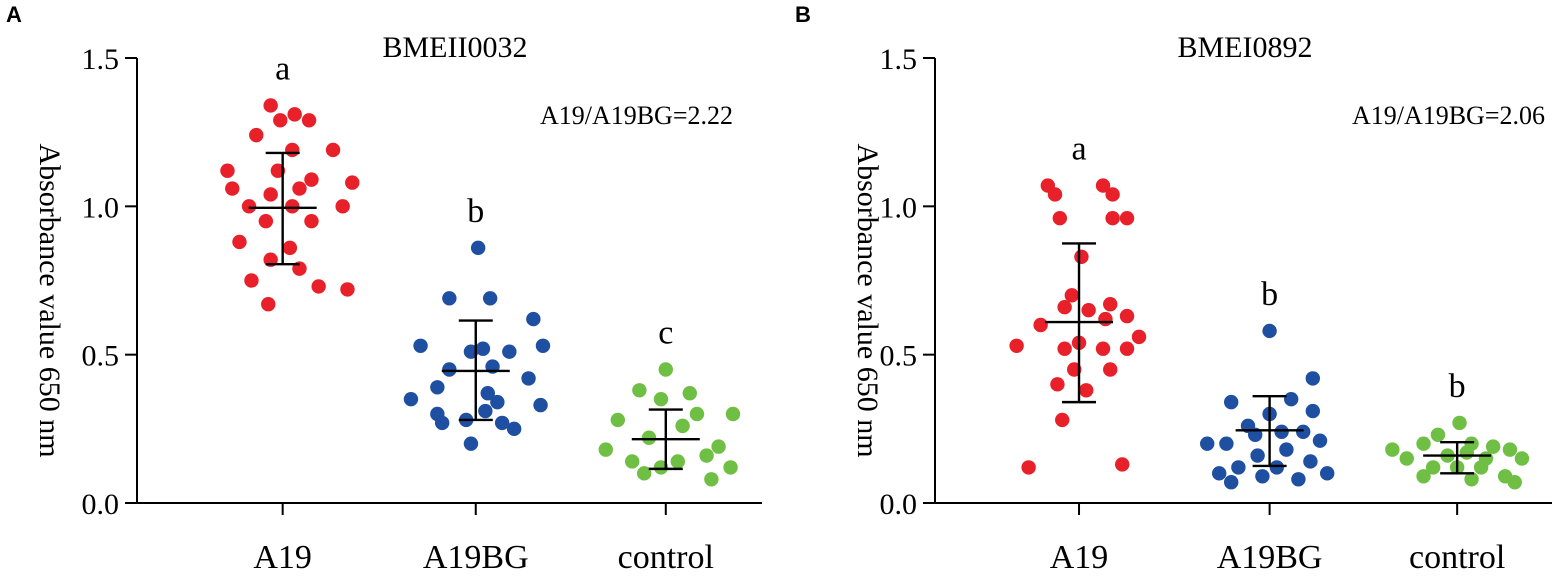 The height and width of the screenshot is (577, 1560). Describe the element at coordinates (282, 557) in the screenshot. I see `x-tick-label: A19` at that location.